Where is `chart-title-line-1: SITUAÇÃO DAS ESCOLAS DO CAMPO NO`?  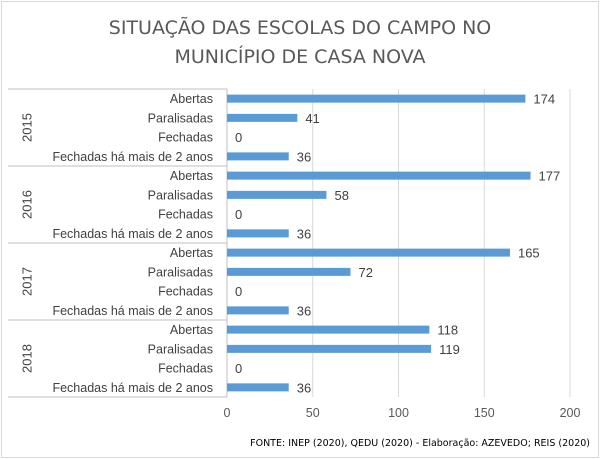
chart-title-line-1: SITUAÇÃO DAS ESCOLAS DO CAMPO NO is located at coordinates (300, 27).